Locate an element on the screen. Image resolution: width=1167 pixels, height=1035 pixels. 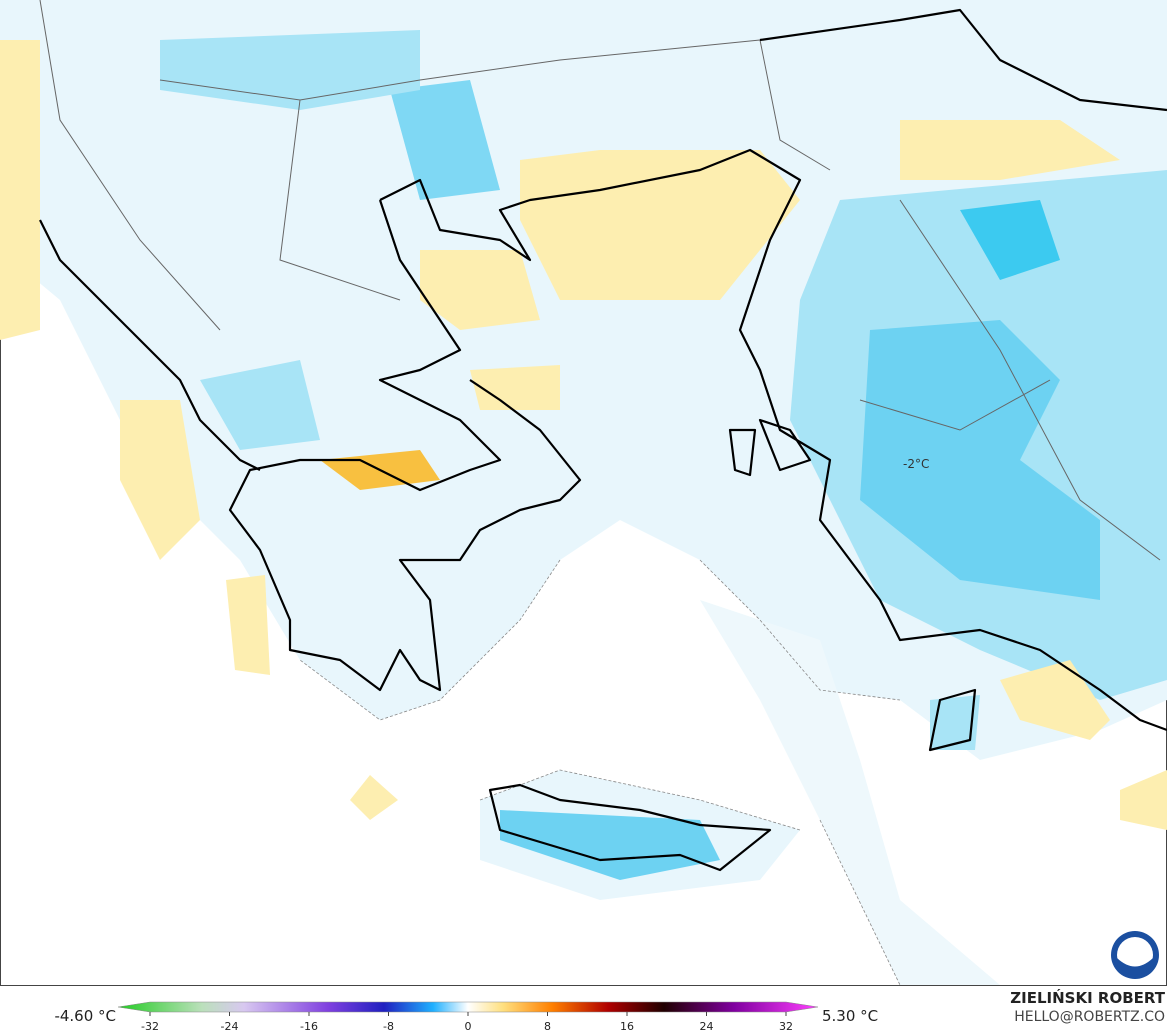
colorbar-tick-label: 8 is located at coordinates (547, 1026).